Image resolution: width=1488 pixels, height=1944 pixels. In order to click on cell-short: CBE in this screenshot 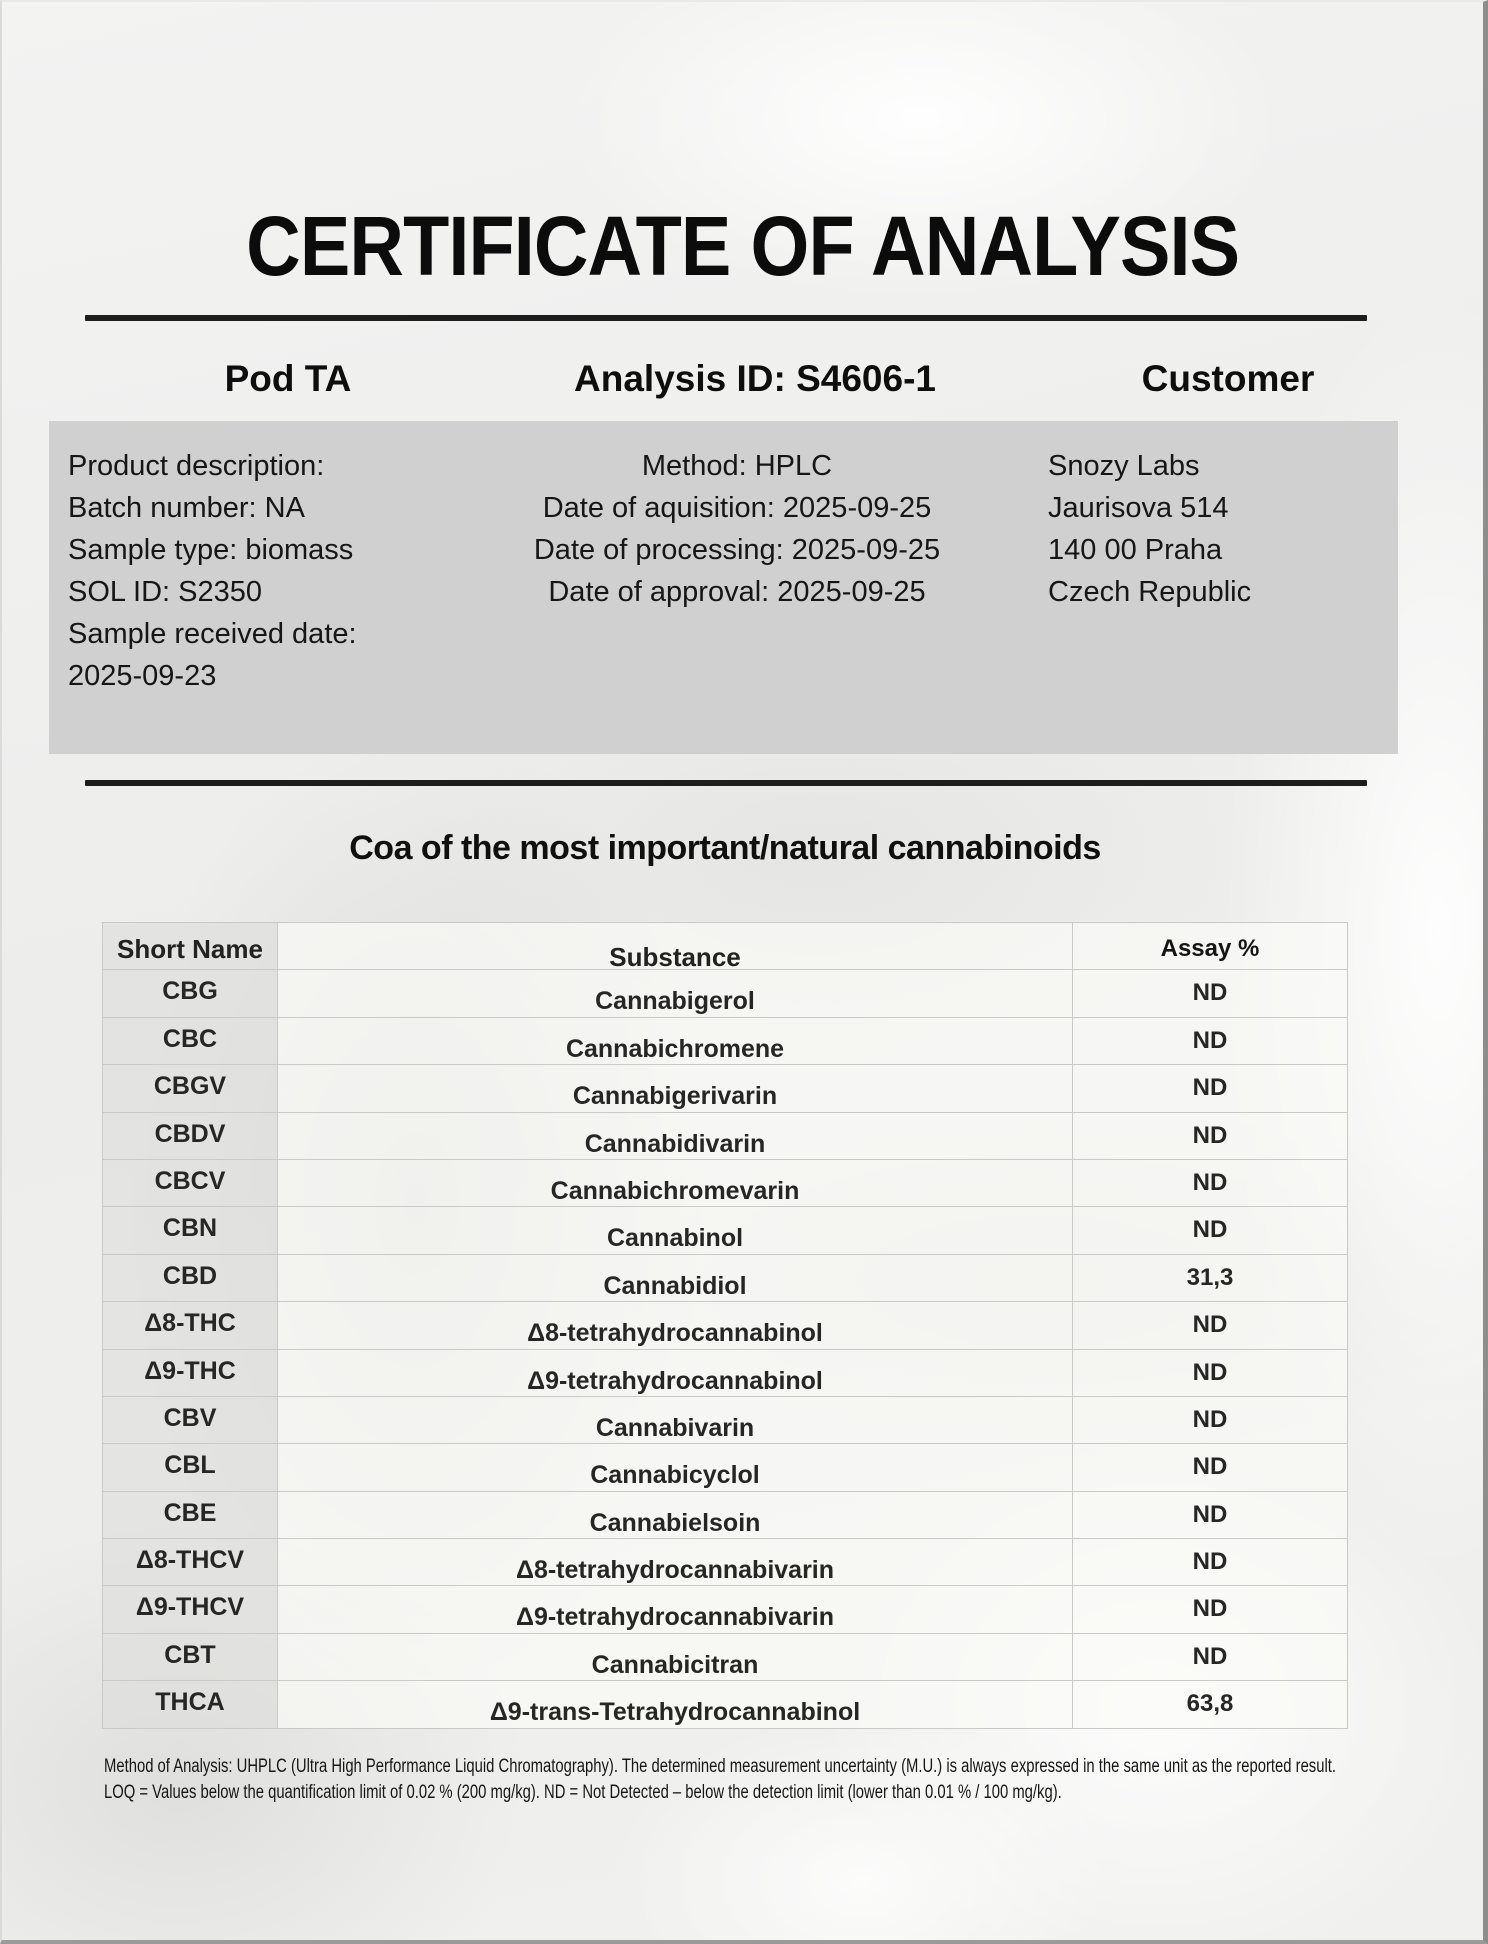, I will do `click(190, 1515)`.